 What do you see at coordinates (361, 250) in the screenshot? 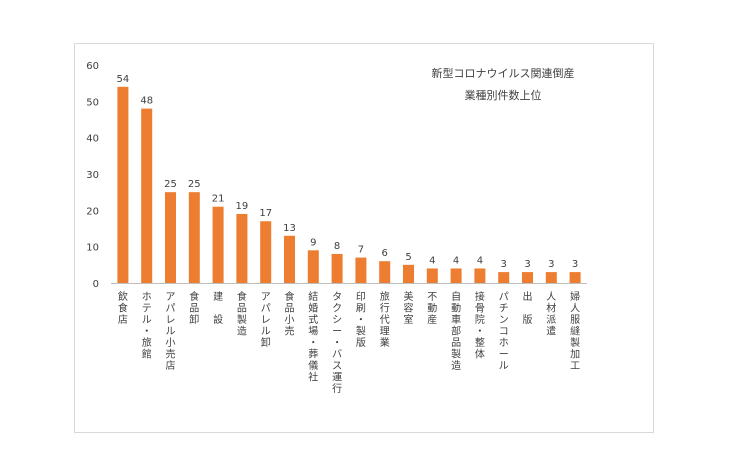
I see `data-label: 7` at bounding box center [361, 250].